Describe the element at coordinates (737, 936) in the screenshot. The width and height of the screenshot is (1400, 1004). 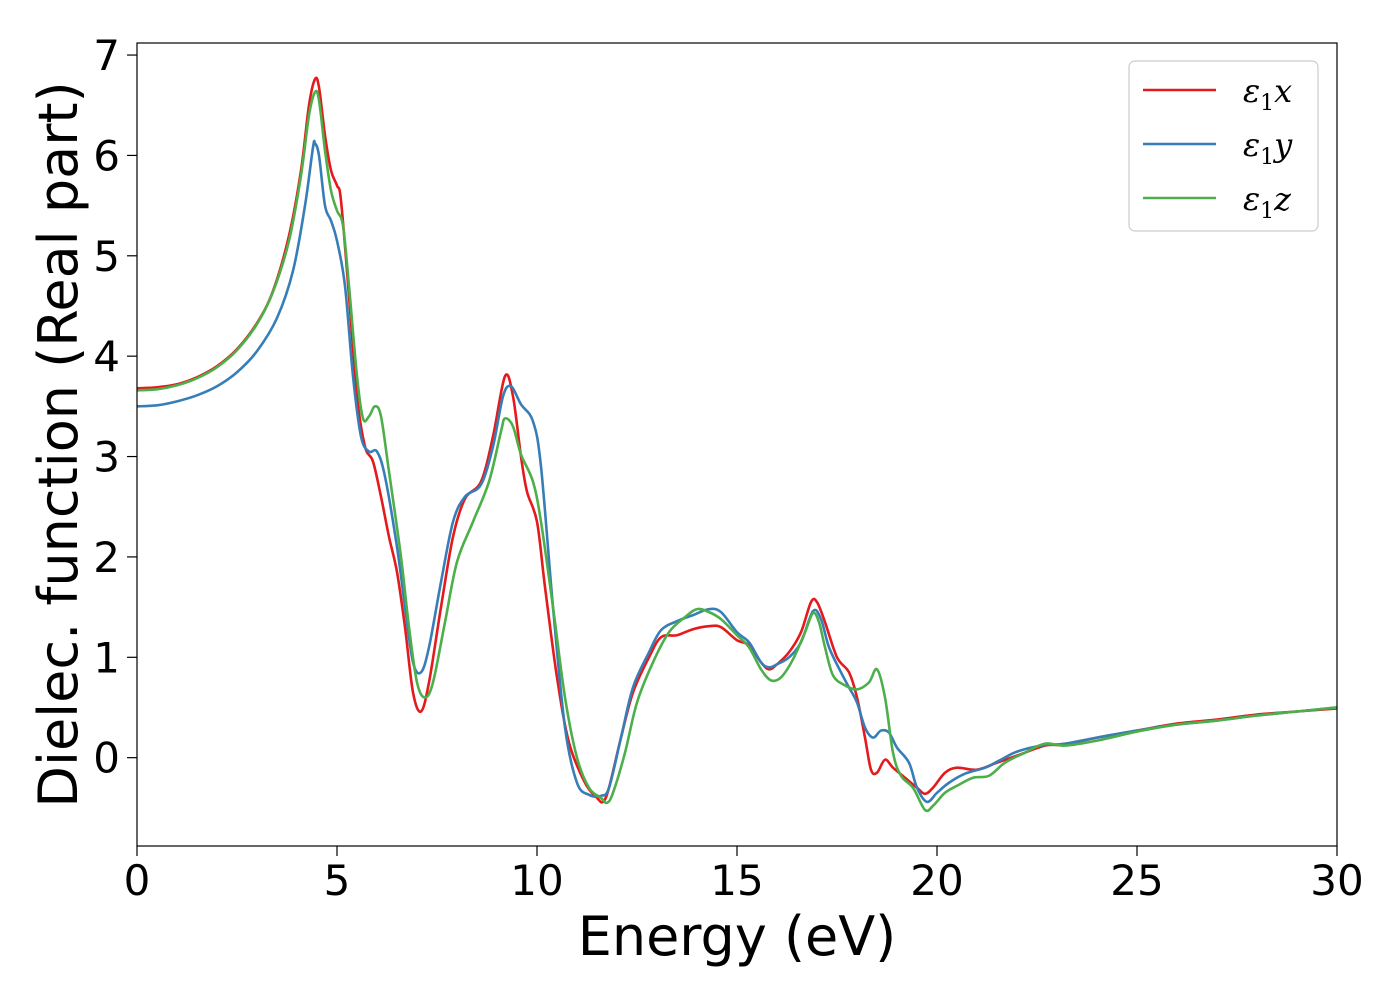
I see `x-axis-label: Energy (eV)` at that location.